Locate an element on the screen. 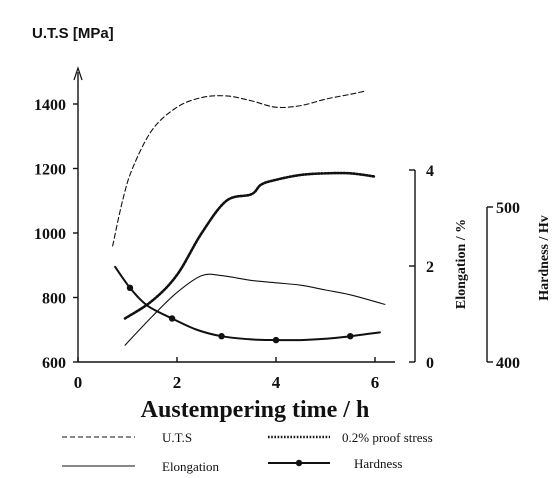 The image size is (555, 478). series-0-2-proof-stress is located at coordinates (250, 245).